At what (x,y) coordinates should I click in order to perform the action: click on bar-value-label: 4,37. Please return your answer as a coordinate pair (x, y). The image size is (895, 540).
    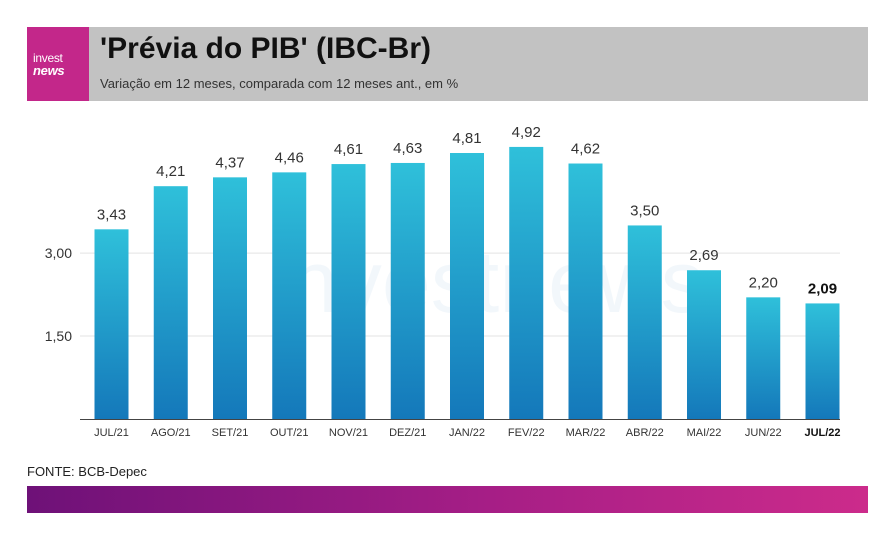
    Looking at the image, I should click on (229, 162).